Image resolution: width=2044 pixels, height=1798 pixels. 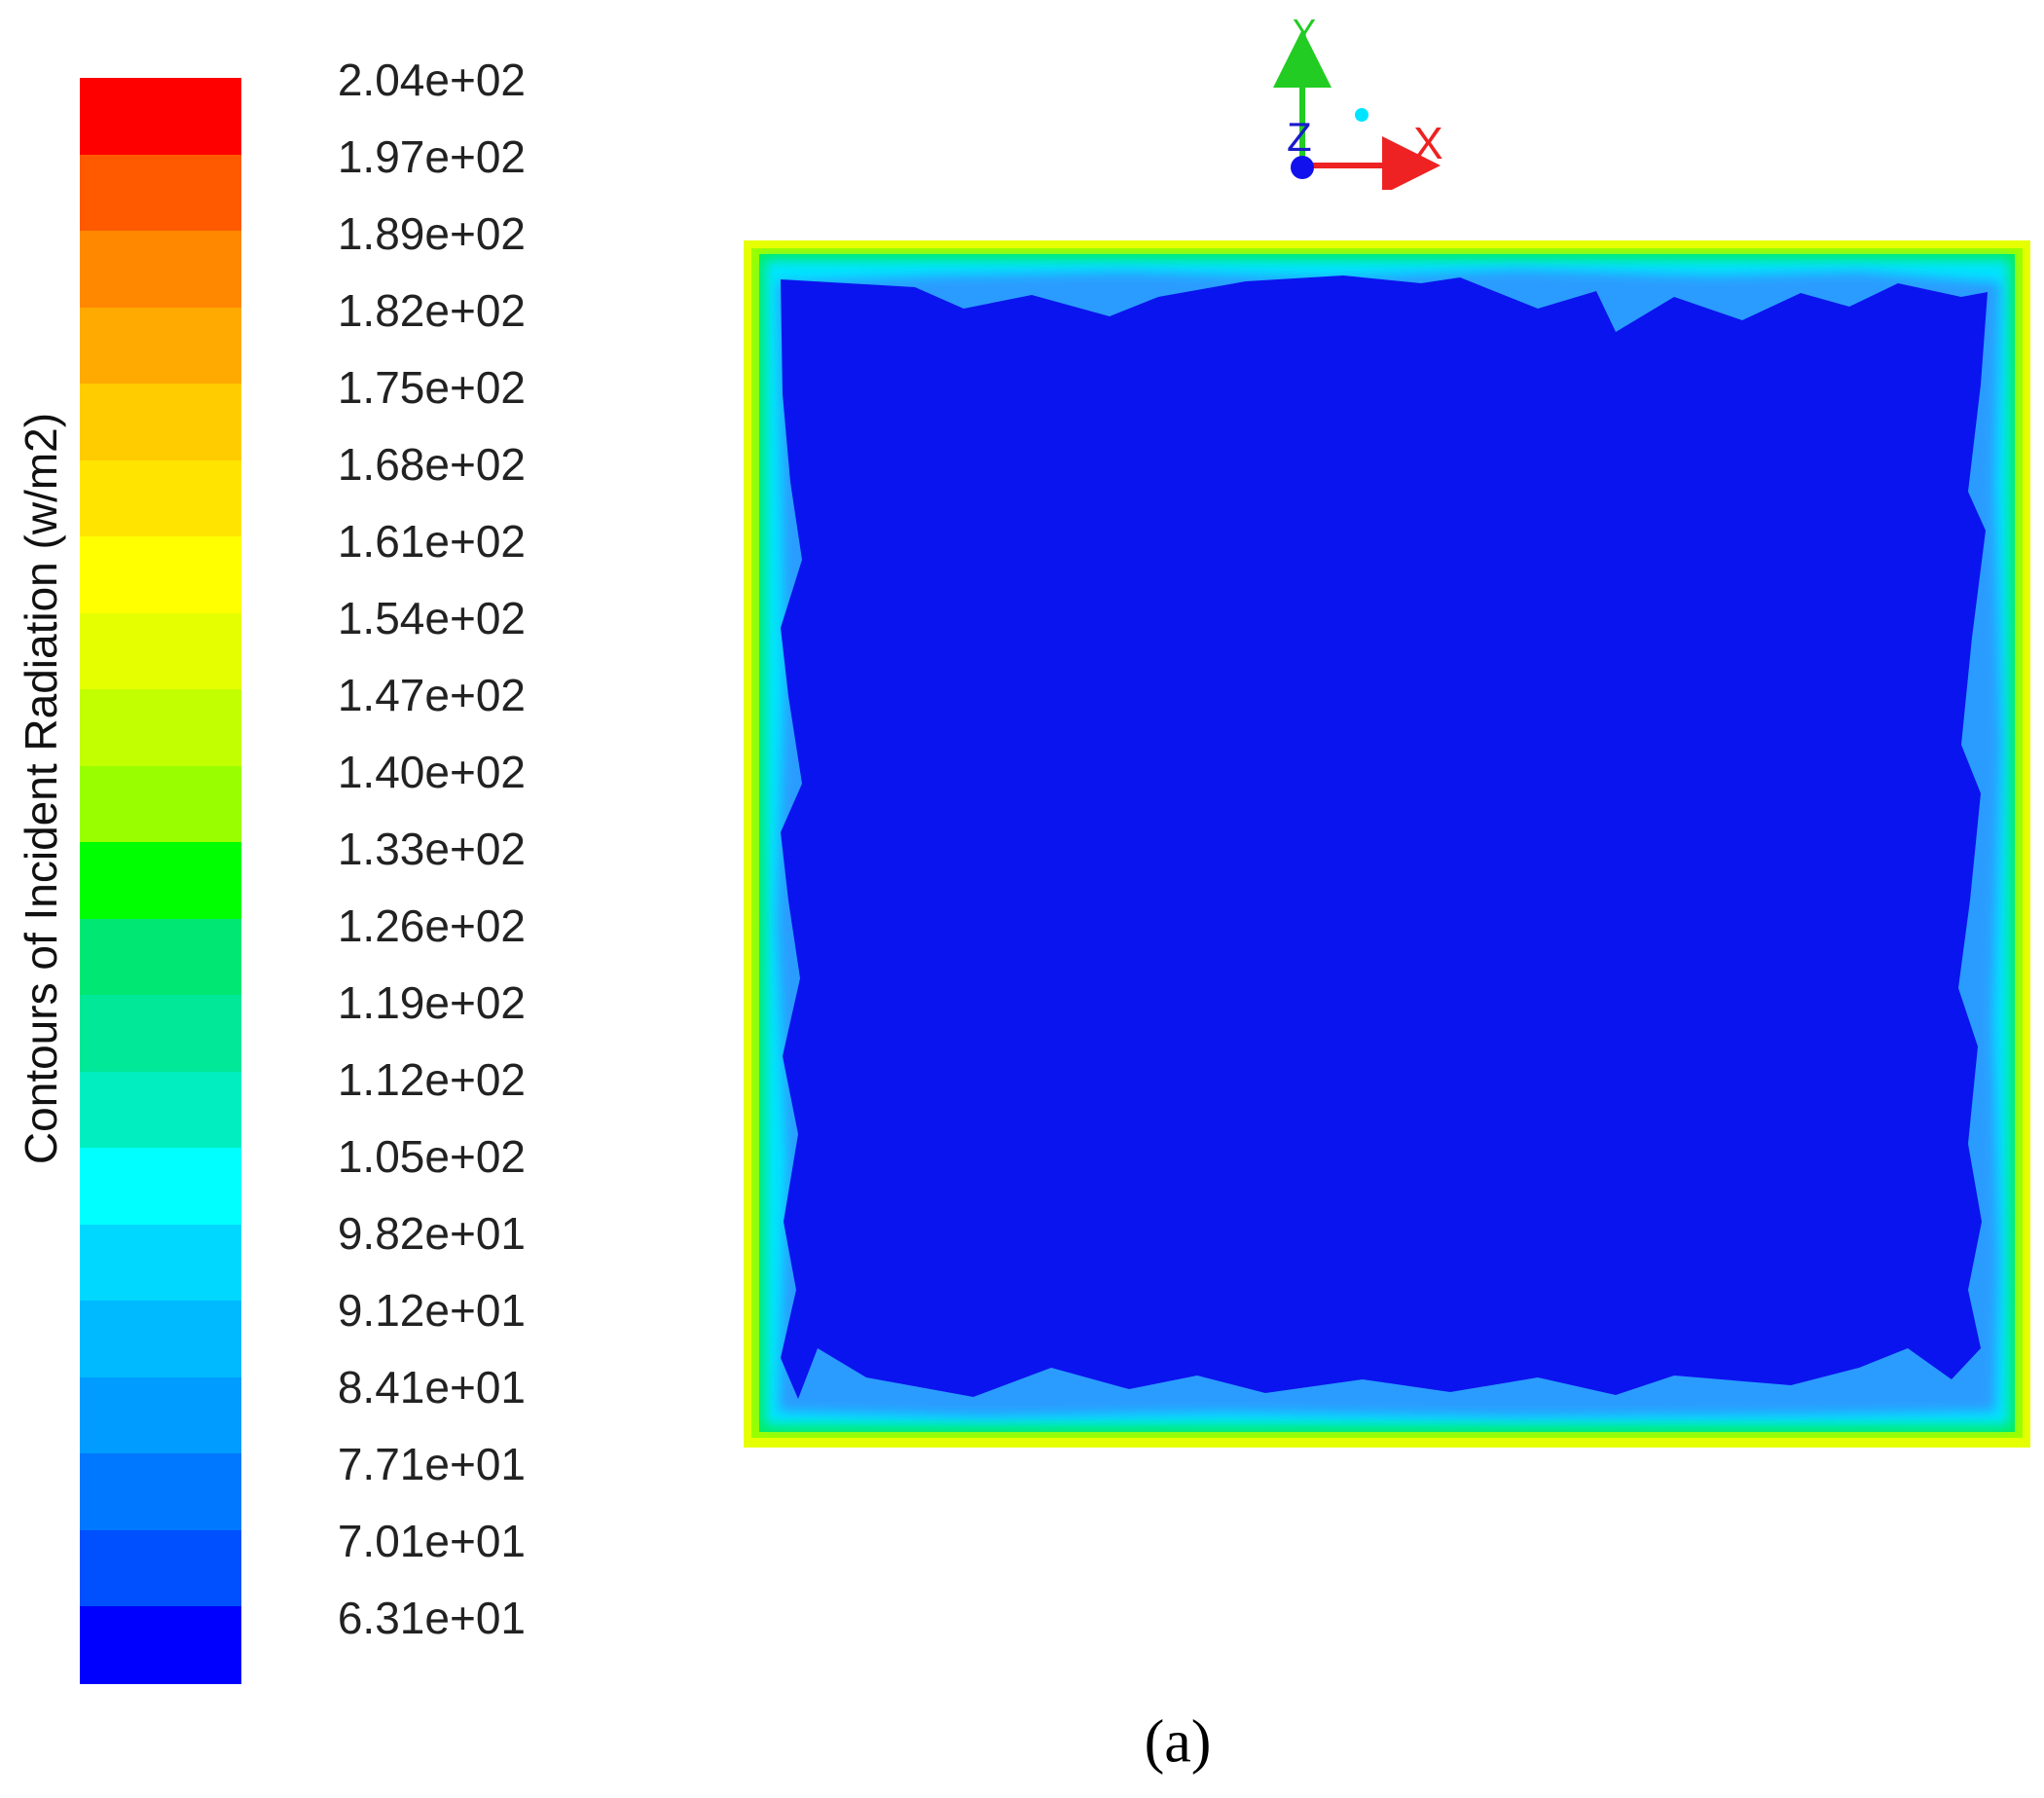 I want to click on colorbar-tick-label: 1.68e+02, so click(x=432, y=464).